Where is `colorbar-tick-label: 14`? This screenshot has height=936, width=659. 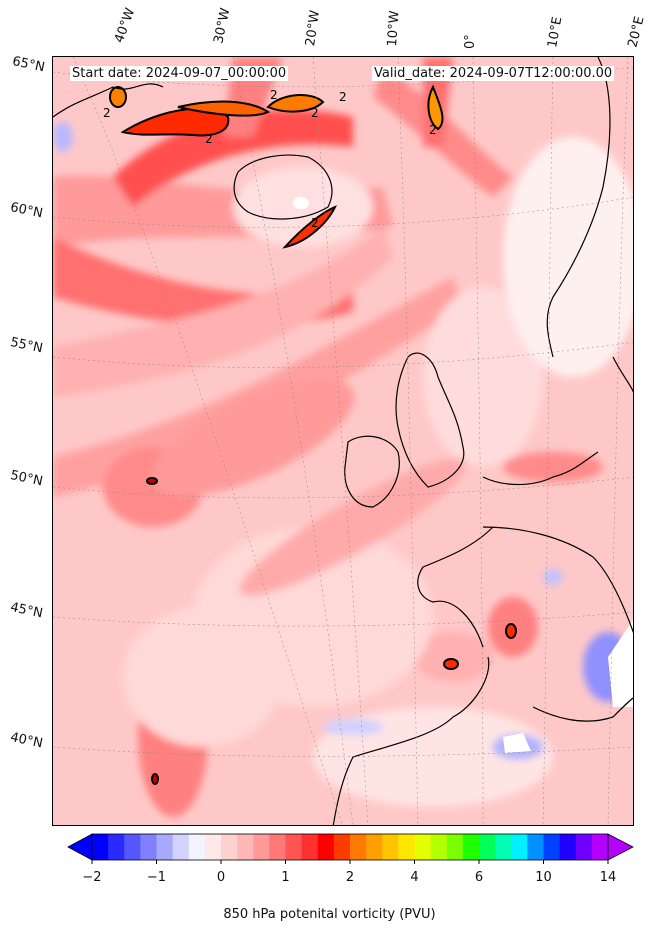
colorbar-tick-label: 14 is located at coordinates (608, 877).